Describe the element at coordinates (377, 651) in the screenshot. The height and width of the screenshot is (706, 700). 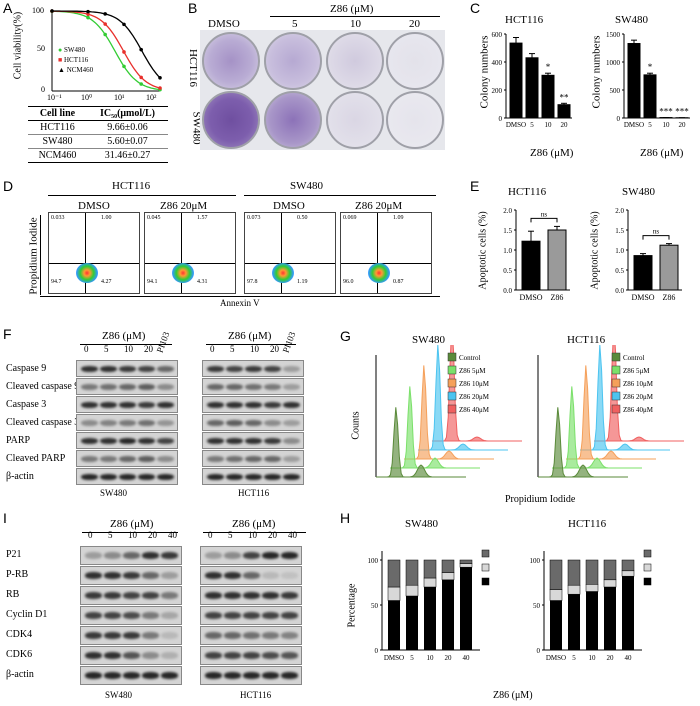
I see `y-tick-label: 0` at that location.